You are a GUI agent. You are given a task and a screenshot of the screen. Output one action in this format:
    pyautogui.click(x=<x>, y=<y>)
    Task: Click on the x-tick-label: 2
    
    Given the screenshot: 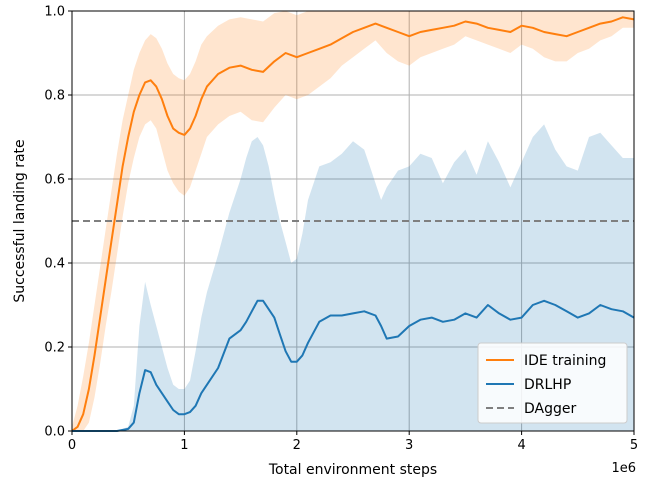 What is the action you would take?
    pyautogui.click(x=297, y=445)
    